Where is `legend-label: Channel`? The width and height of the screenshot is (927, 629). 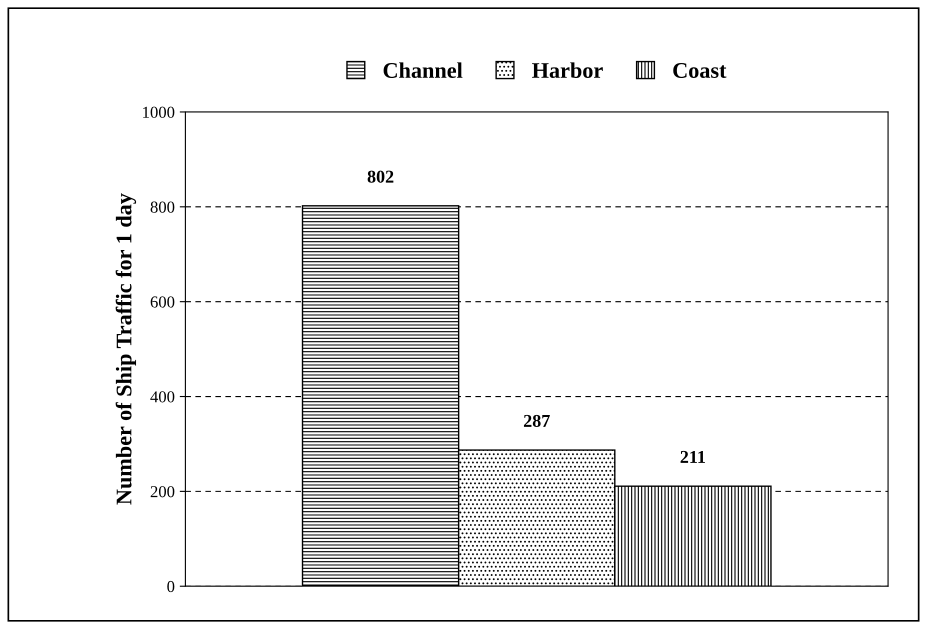
legend-label: Channel is located at coordinates (423, 70).